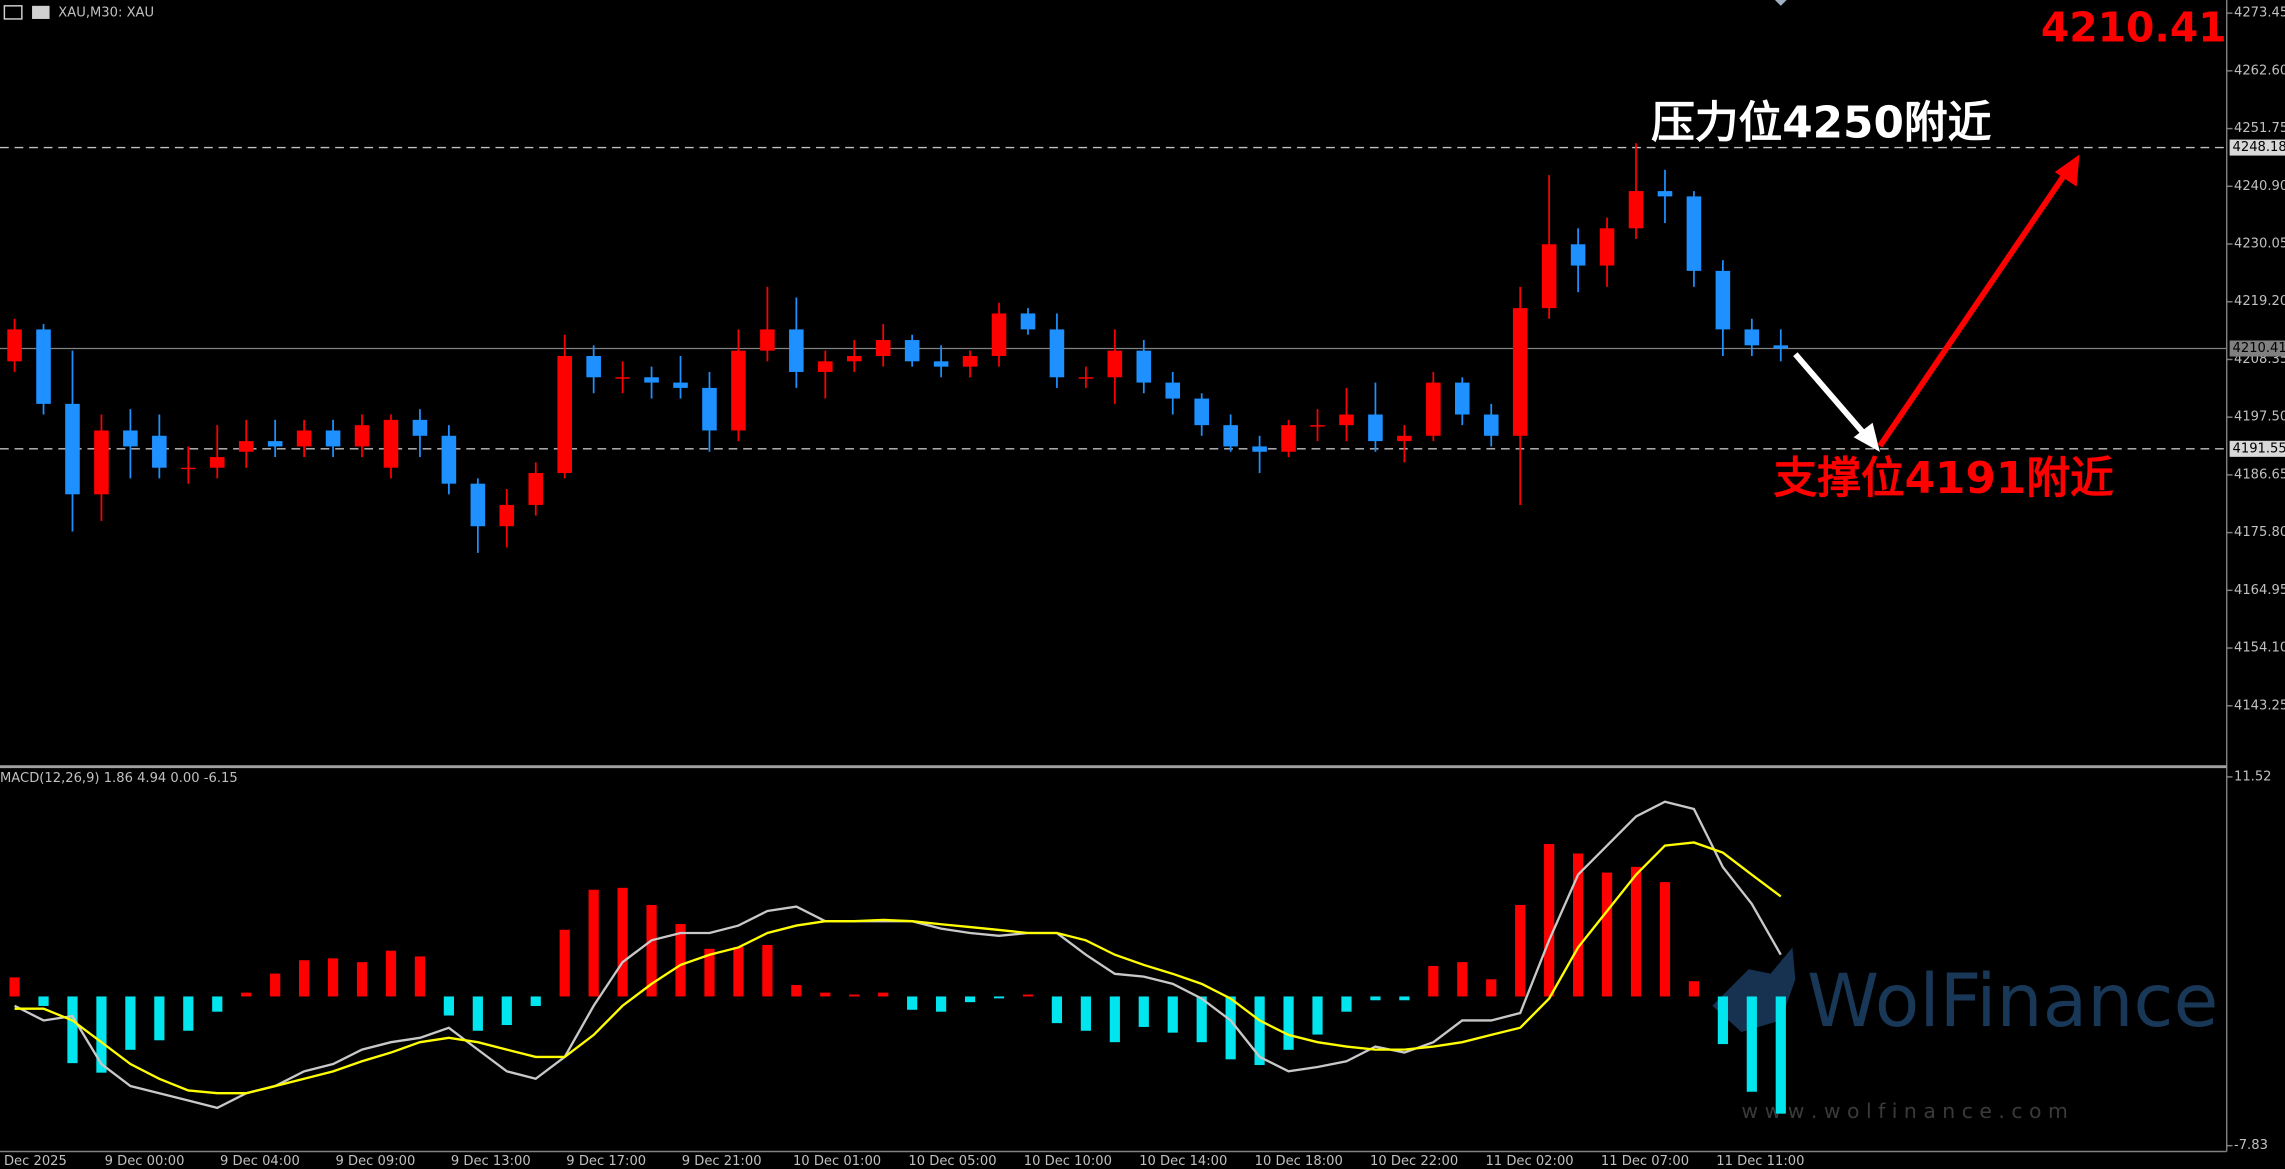 Image resolution: width=2285 pixels, height=1169 pixels. Describe the element at coordinates (722, 1161) in the screenshot. I see `x-tick-label: 9 Dec 21:00` at that location.